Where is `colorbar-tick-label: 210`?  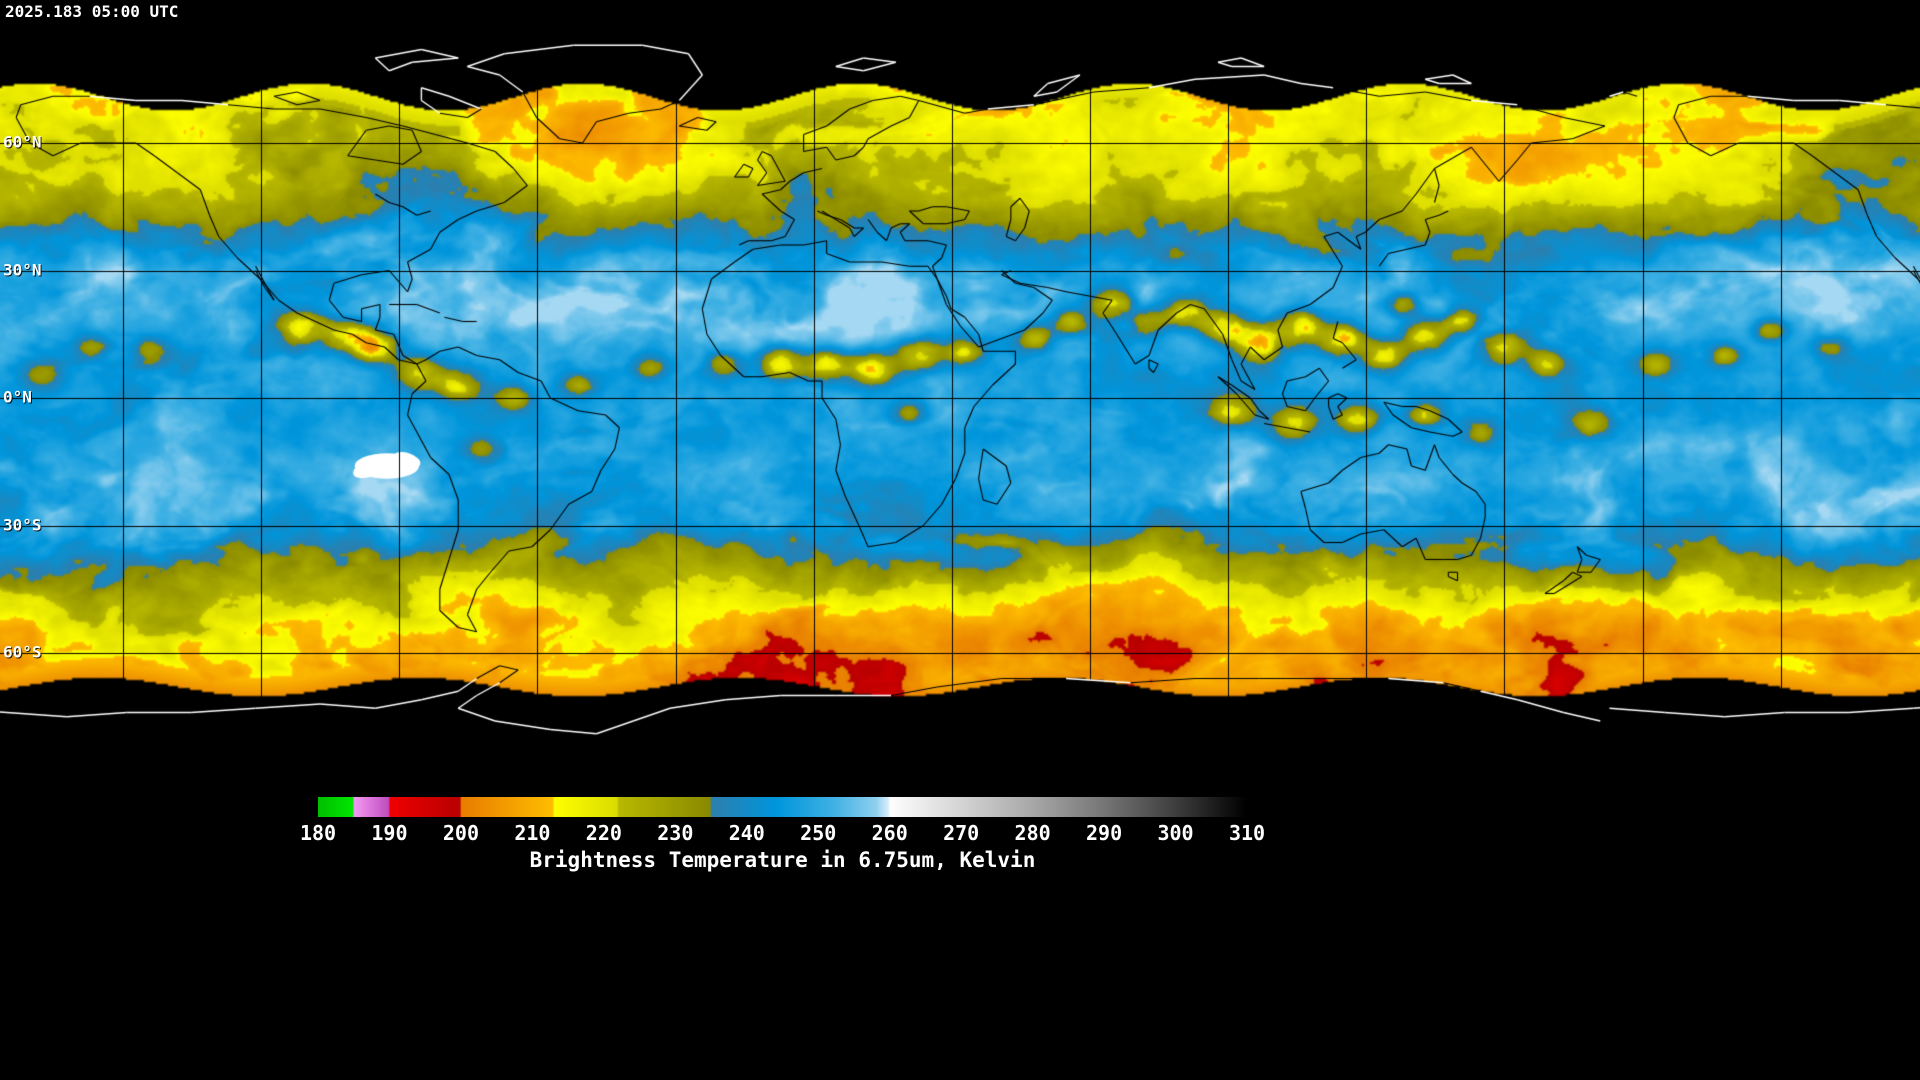 colorbar-tick-label: 210 is located at coordinates (532, 833).